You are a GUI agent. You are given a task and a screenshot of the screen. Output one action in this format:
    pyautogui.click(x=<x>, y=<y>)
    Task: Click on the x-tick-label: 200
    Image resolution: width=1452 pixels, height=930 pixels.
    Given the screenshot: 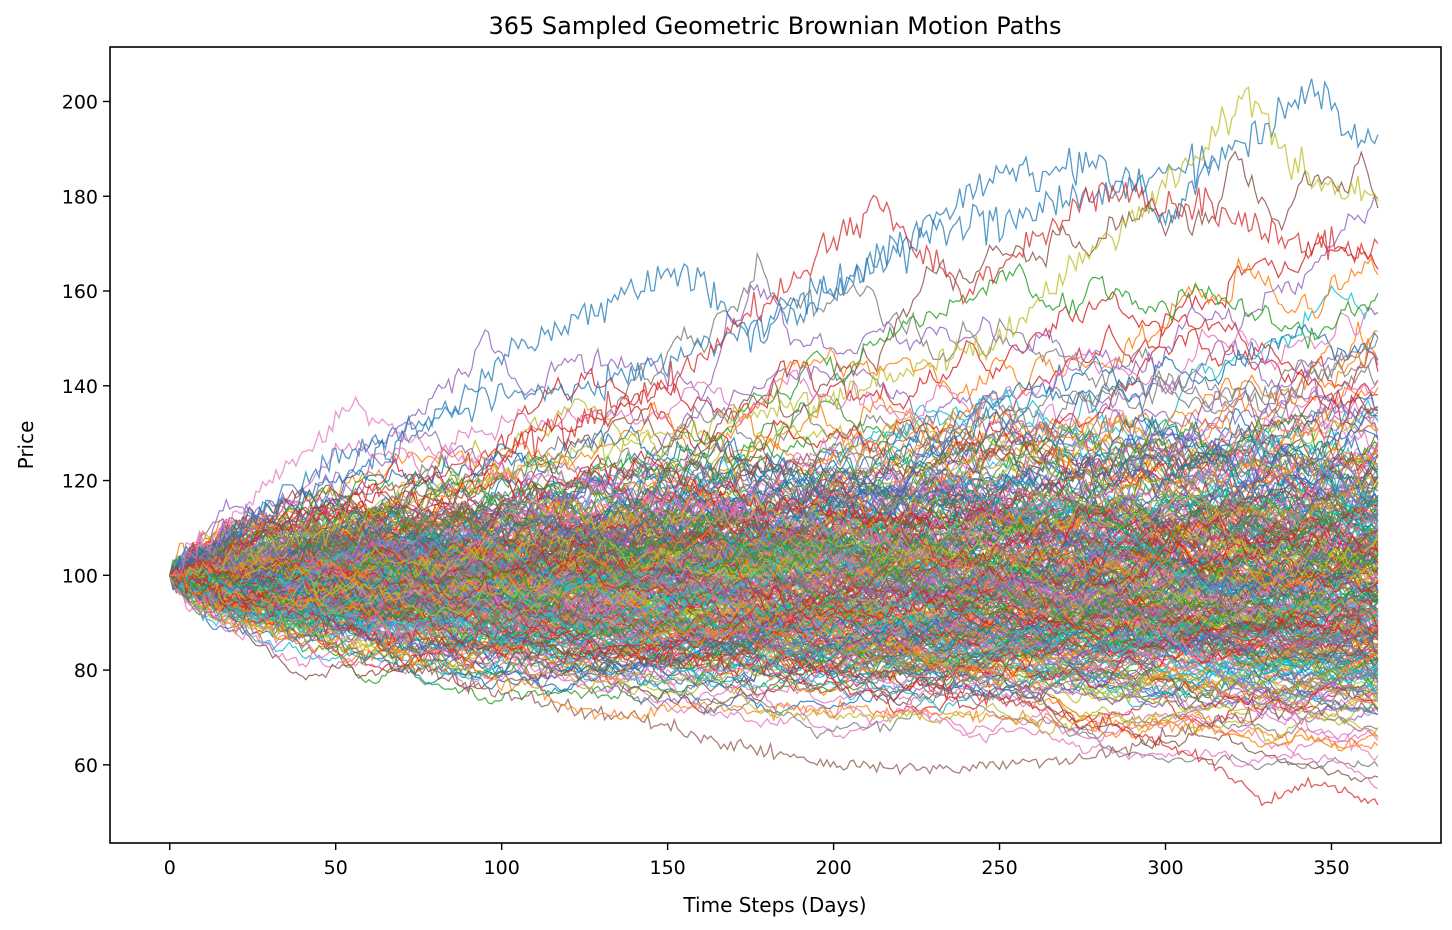 What is the action you would take?
    pyautogui.click(x=833, y=868)
    